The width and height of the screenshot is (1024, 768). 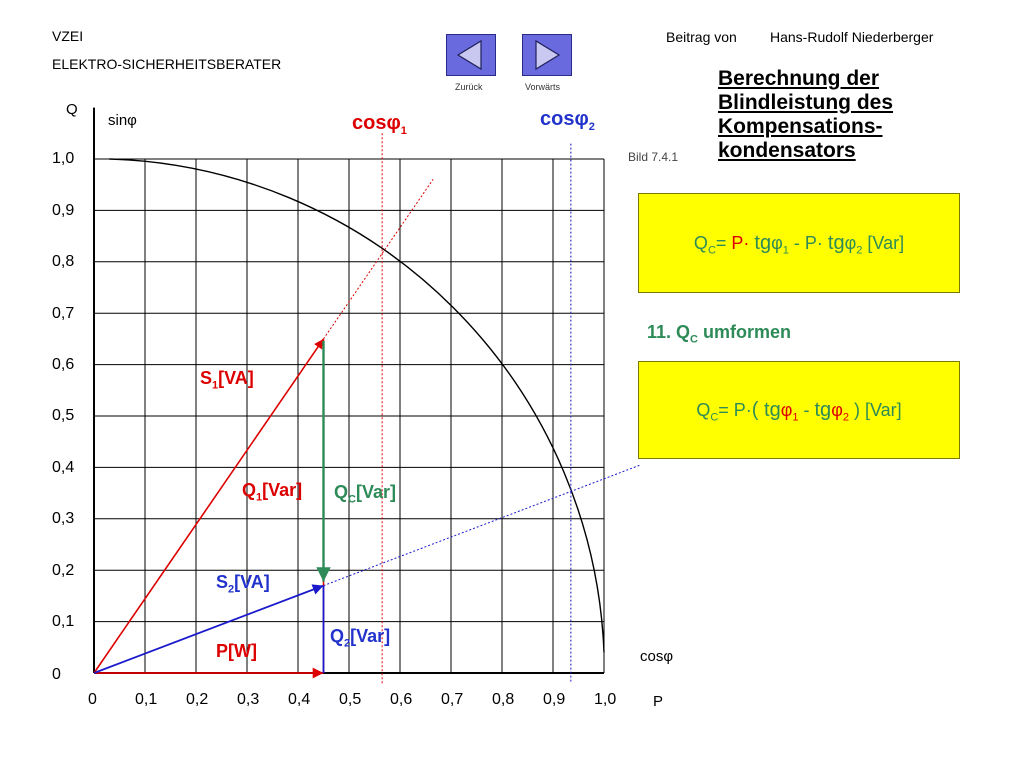 What do you see at coordinates (272, 492) in the screenshot?
I see `q1-label: Q1[Var]` at bounding box center [272, 492].